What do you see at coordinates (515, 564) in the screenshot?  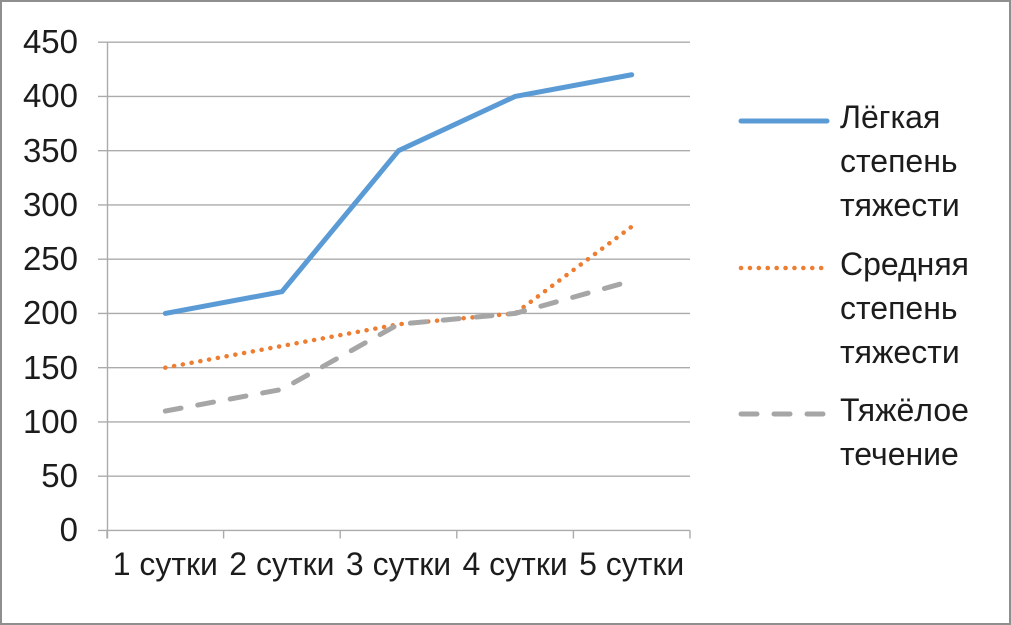 I see `x-tick-label: 4 сутки` at bounding box center [515, 564].